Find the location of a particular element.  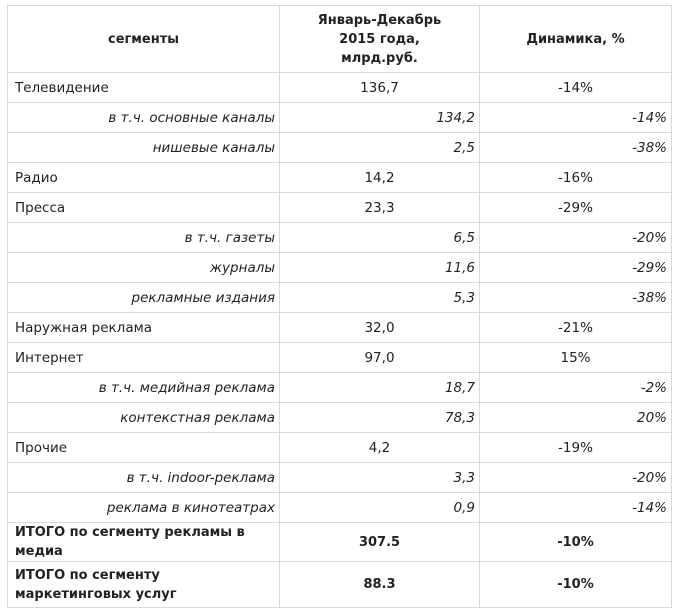

value-cell: 23,3 is located at coordinates (379, 207).